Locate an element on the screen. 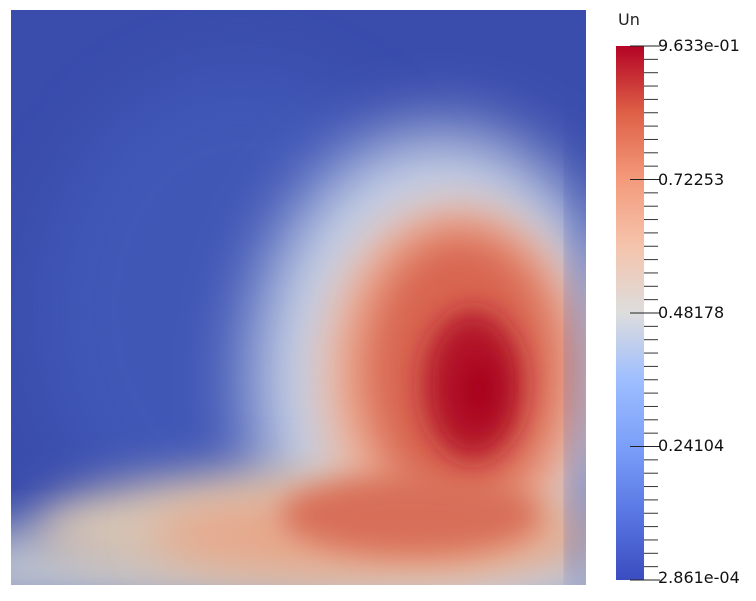  colorbar-major-ticks is located at coordinates (645, 313).